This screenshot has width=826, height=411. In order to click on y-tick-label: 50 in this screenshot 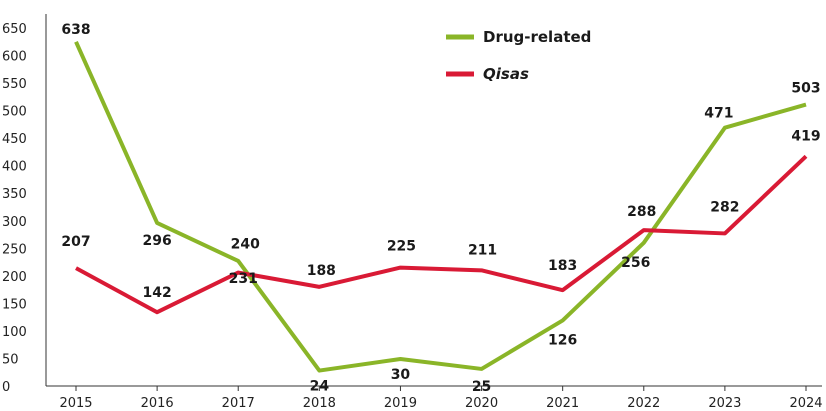, I will do `click(10, 359)`.